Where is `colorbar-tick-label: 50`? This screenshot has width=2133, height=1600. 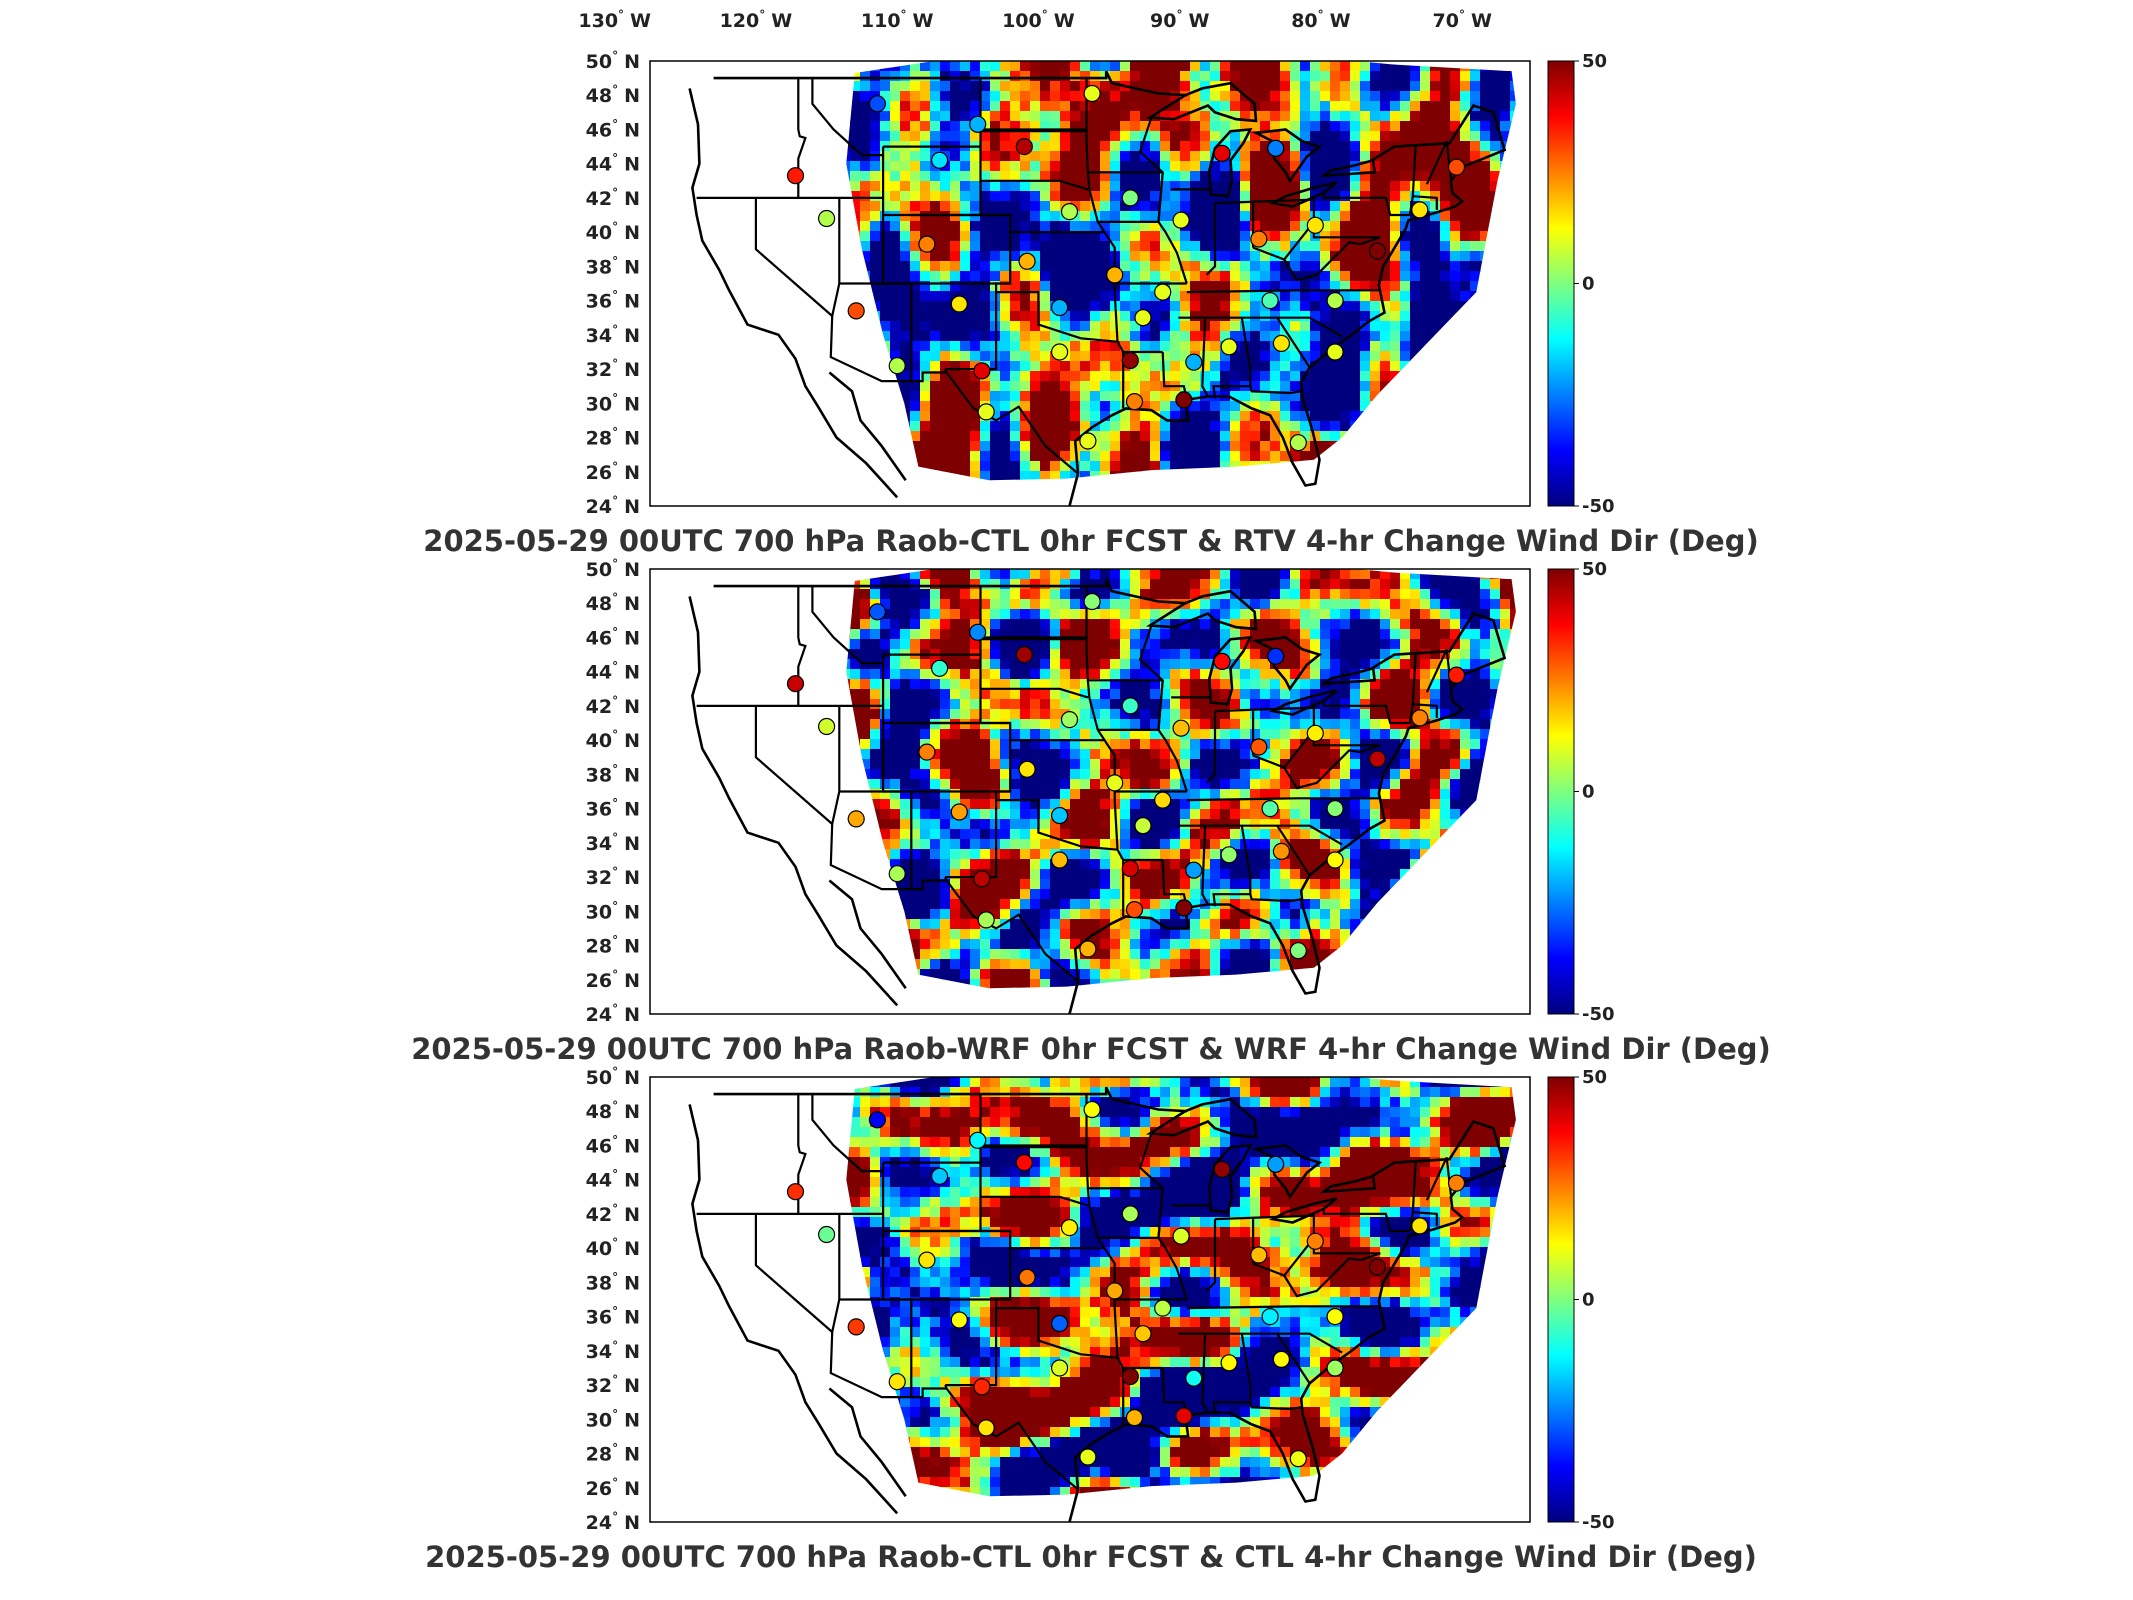
colorbar-tick-label: 50 is located at coordinates (1594, 61).